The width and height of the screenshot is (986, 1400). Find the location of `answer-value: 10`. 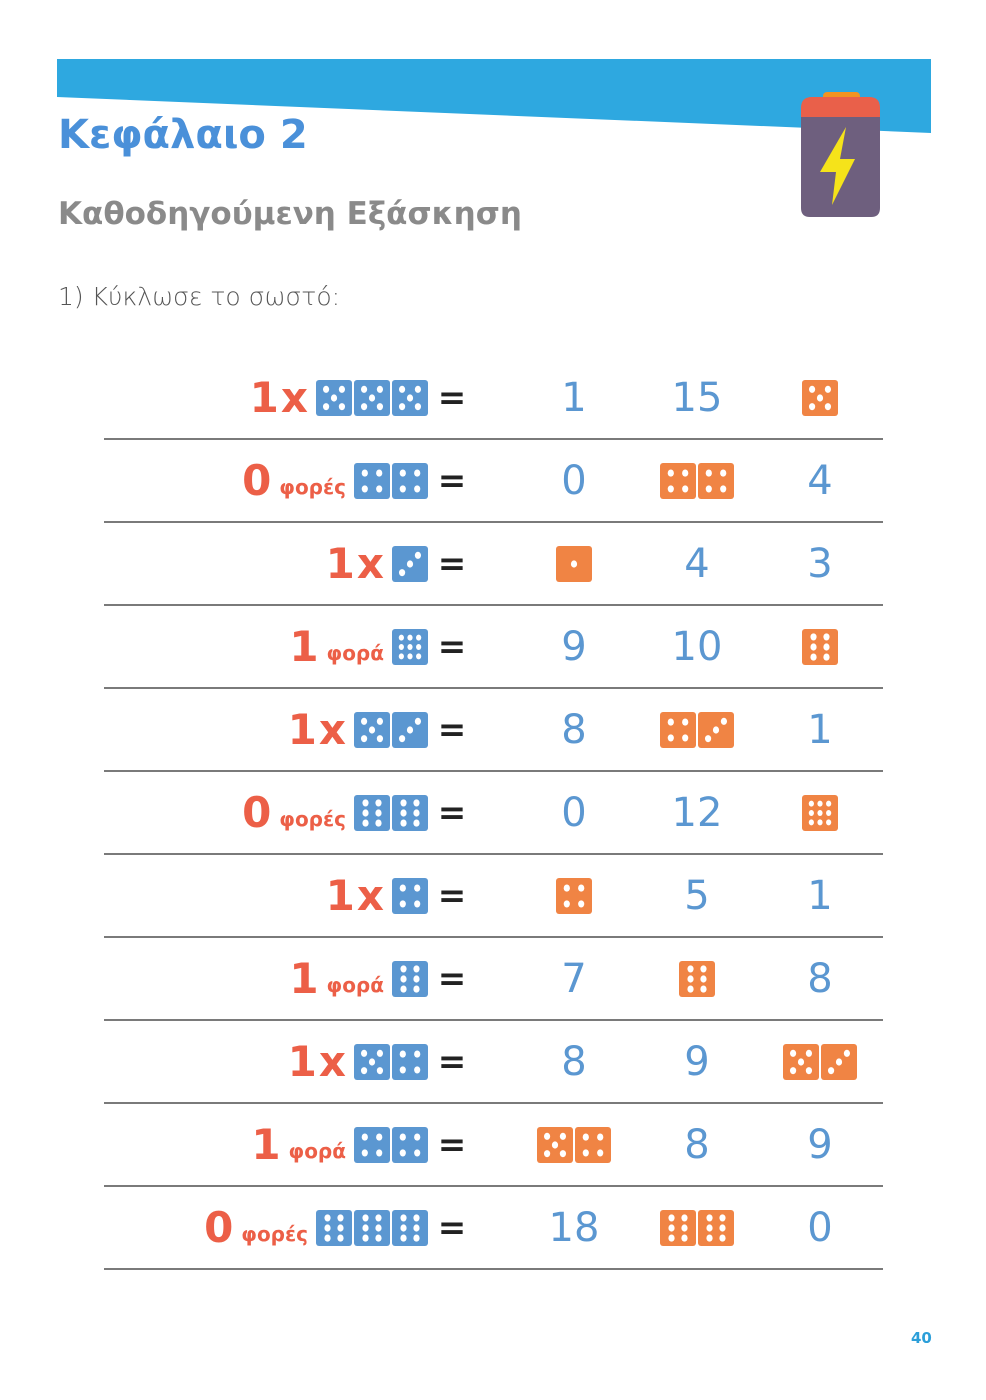

answer-value: 10 is located at coordinates (697, 646).